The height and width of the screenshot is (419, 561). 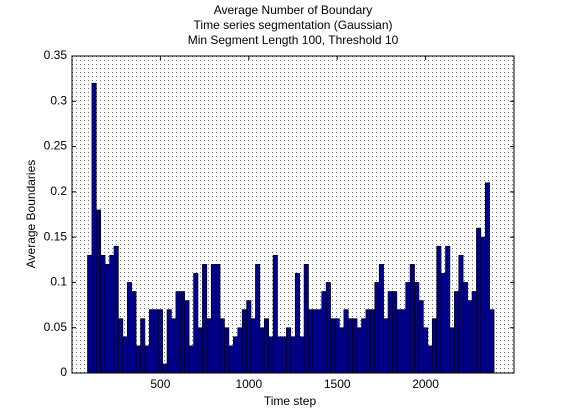 I want to click on chart-title: Average Number of Boundary, so click(x=293, y=10).